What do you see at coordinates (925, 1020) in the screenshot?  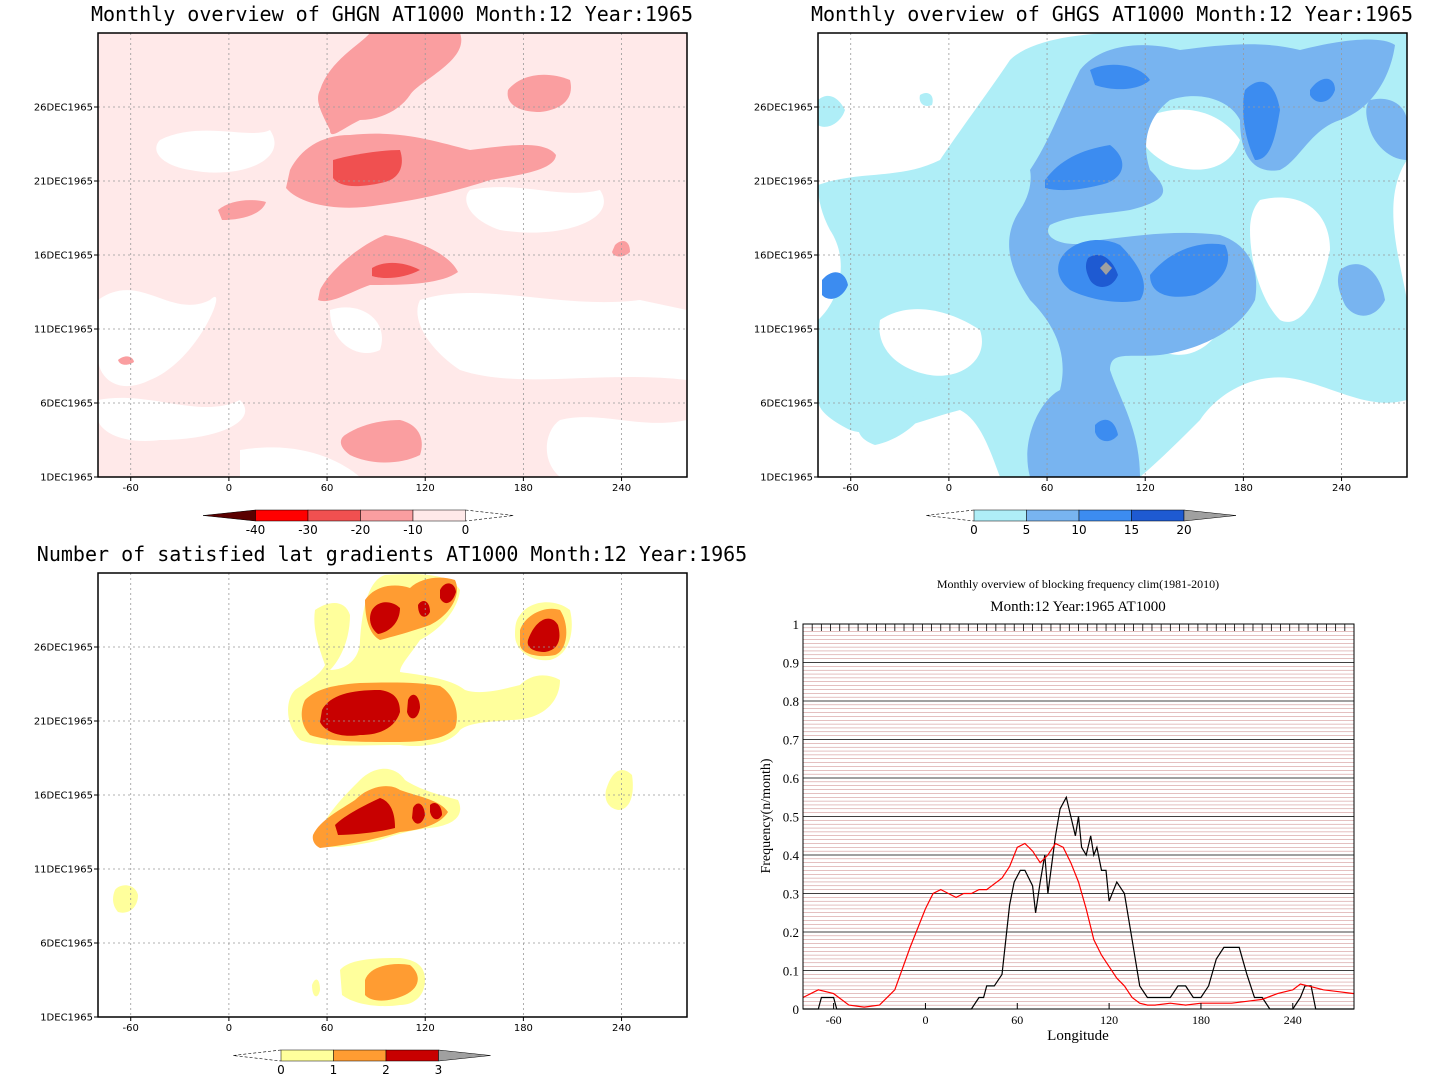 I see `blocking-x-tick-label: 0` at bounding box center [925, 1020].